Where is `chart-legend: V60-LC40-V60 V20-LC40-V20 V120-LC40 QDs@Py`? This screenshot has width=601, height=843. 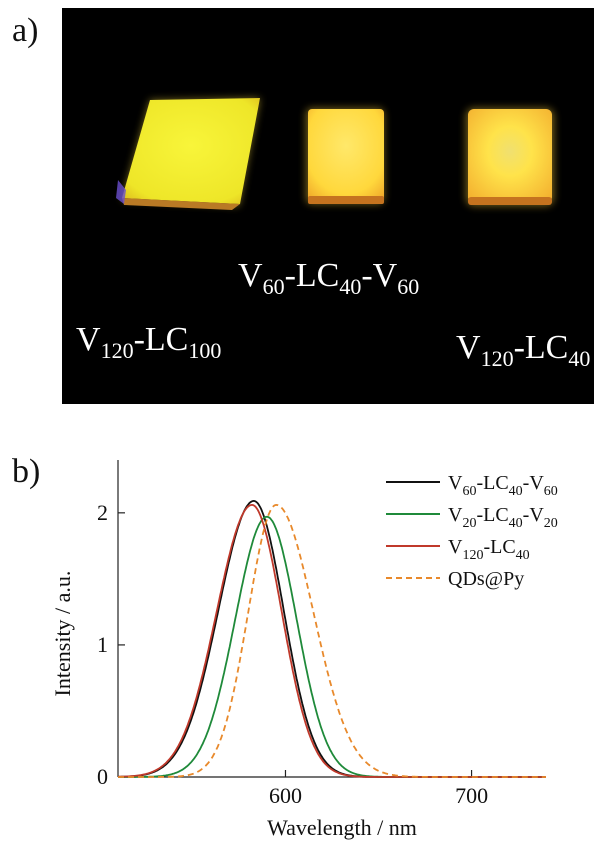 chart-legend: V60-LC40-V60 V20-LC40-V20 V120-LC40 QDs@Py is located at coordinates (472, 531).